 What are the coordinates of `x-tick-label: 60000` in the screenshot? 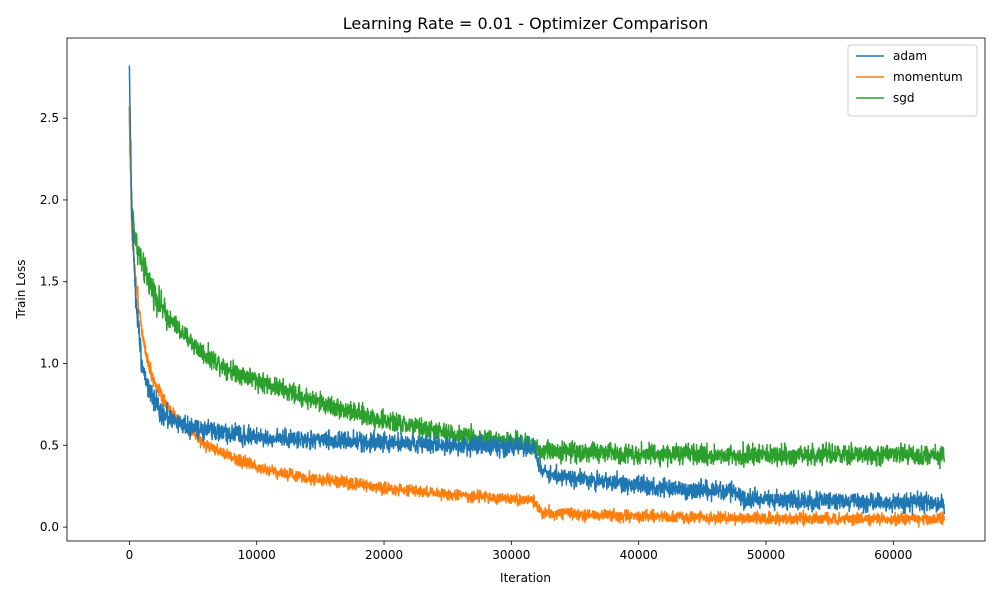 It's located at (893, 555).